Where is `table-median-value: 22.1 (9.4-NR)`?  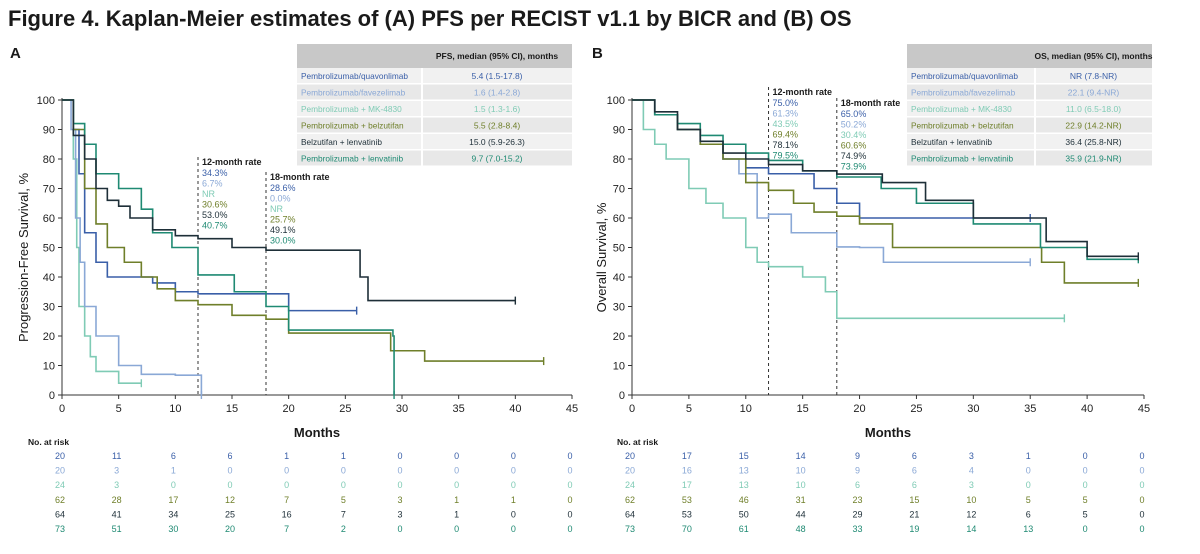
table-median-value: 22.1 (9.4-NR) is located at coordinates (1094, 93).